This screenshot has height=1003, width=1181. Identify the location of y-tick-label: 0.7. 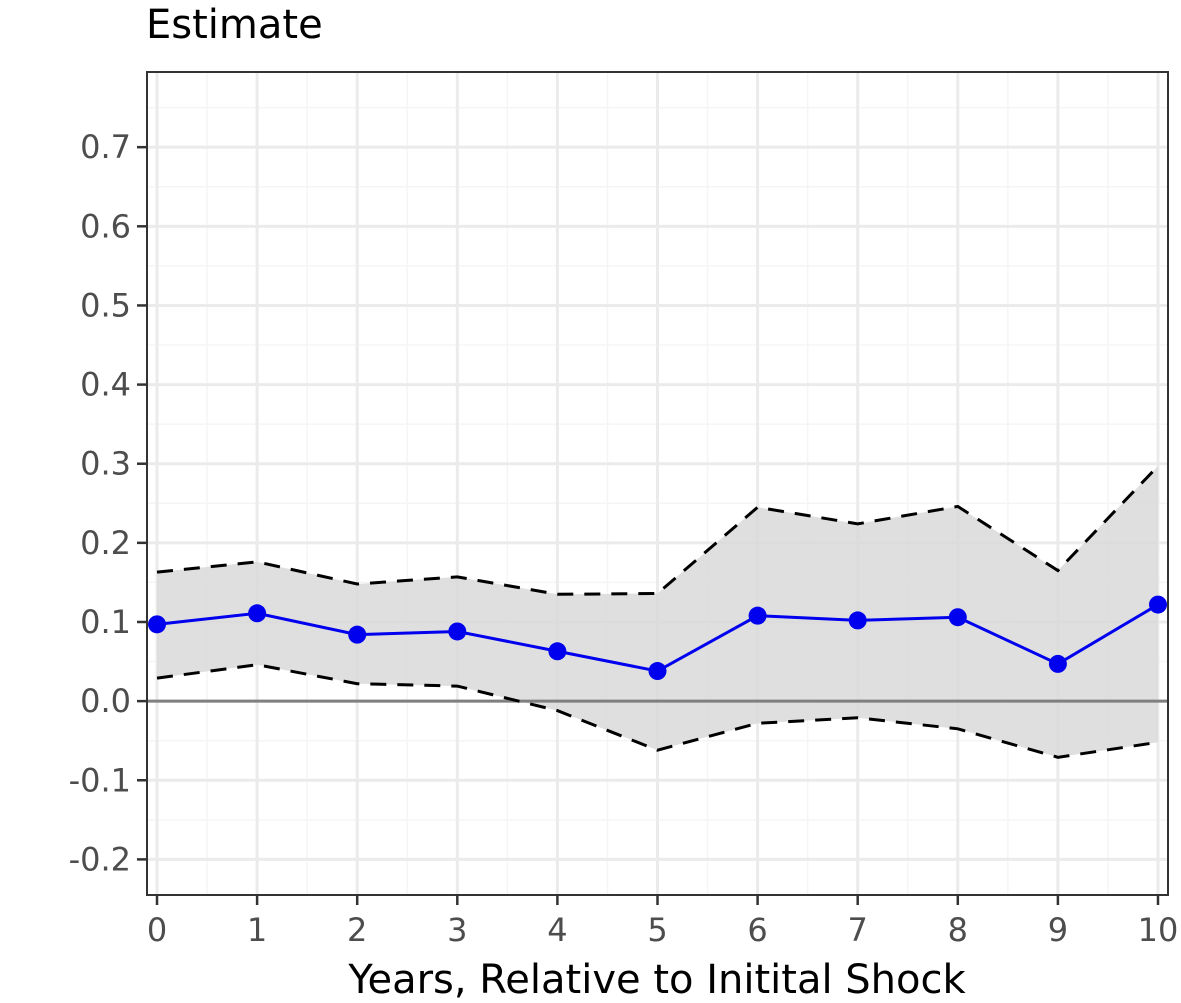
(105, 147).